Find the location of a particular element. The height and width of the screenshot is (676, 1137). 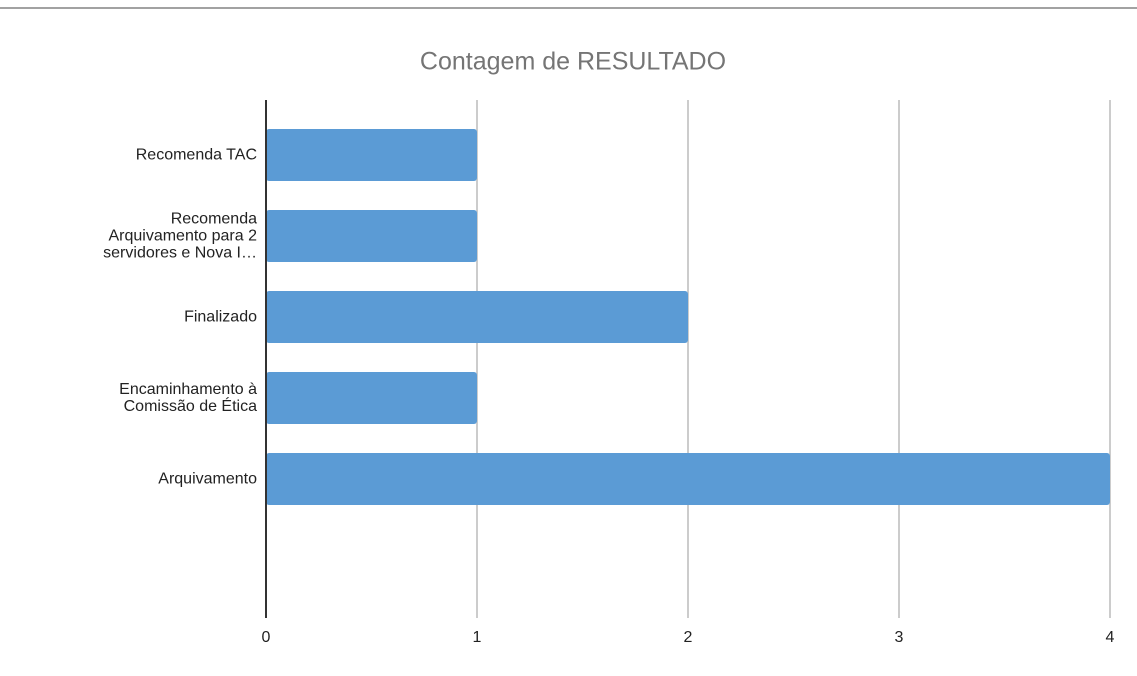

x-tick-label: 3 is located at coordinates (899, 637).